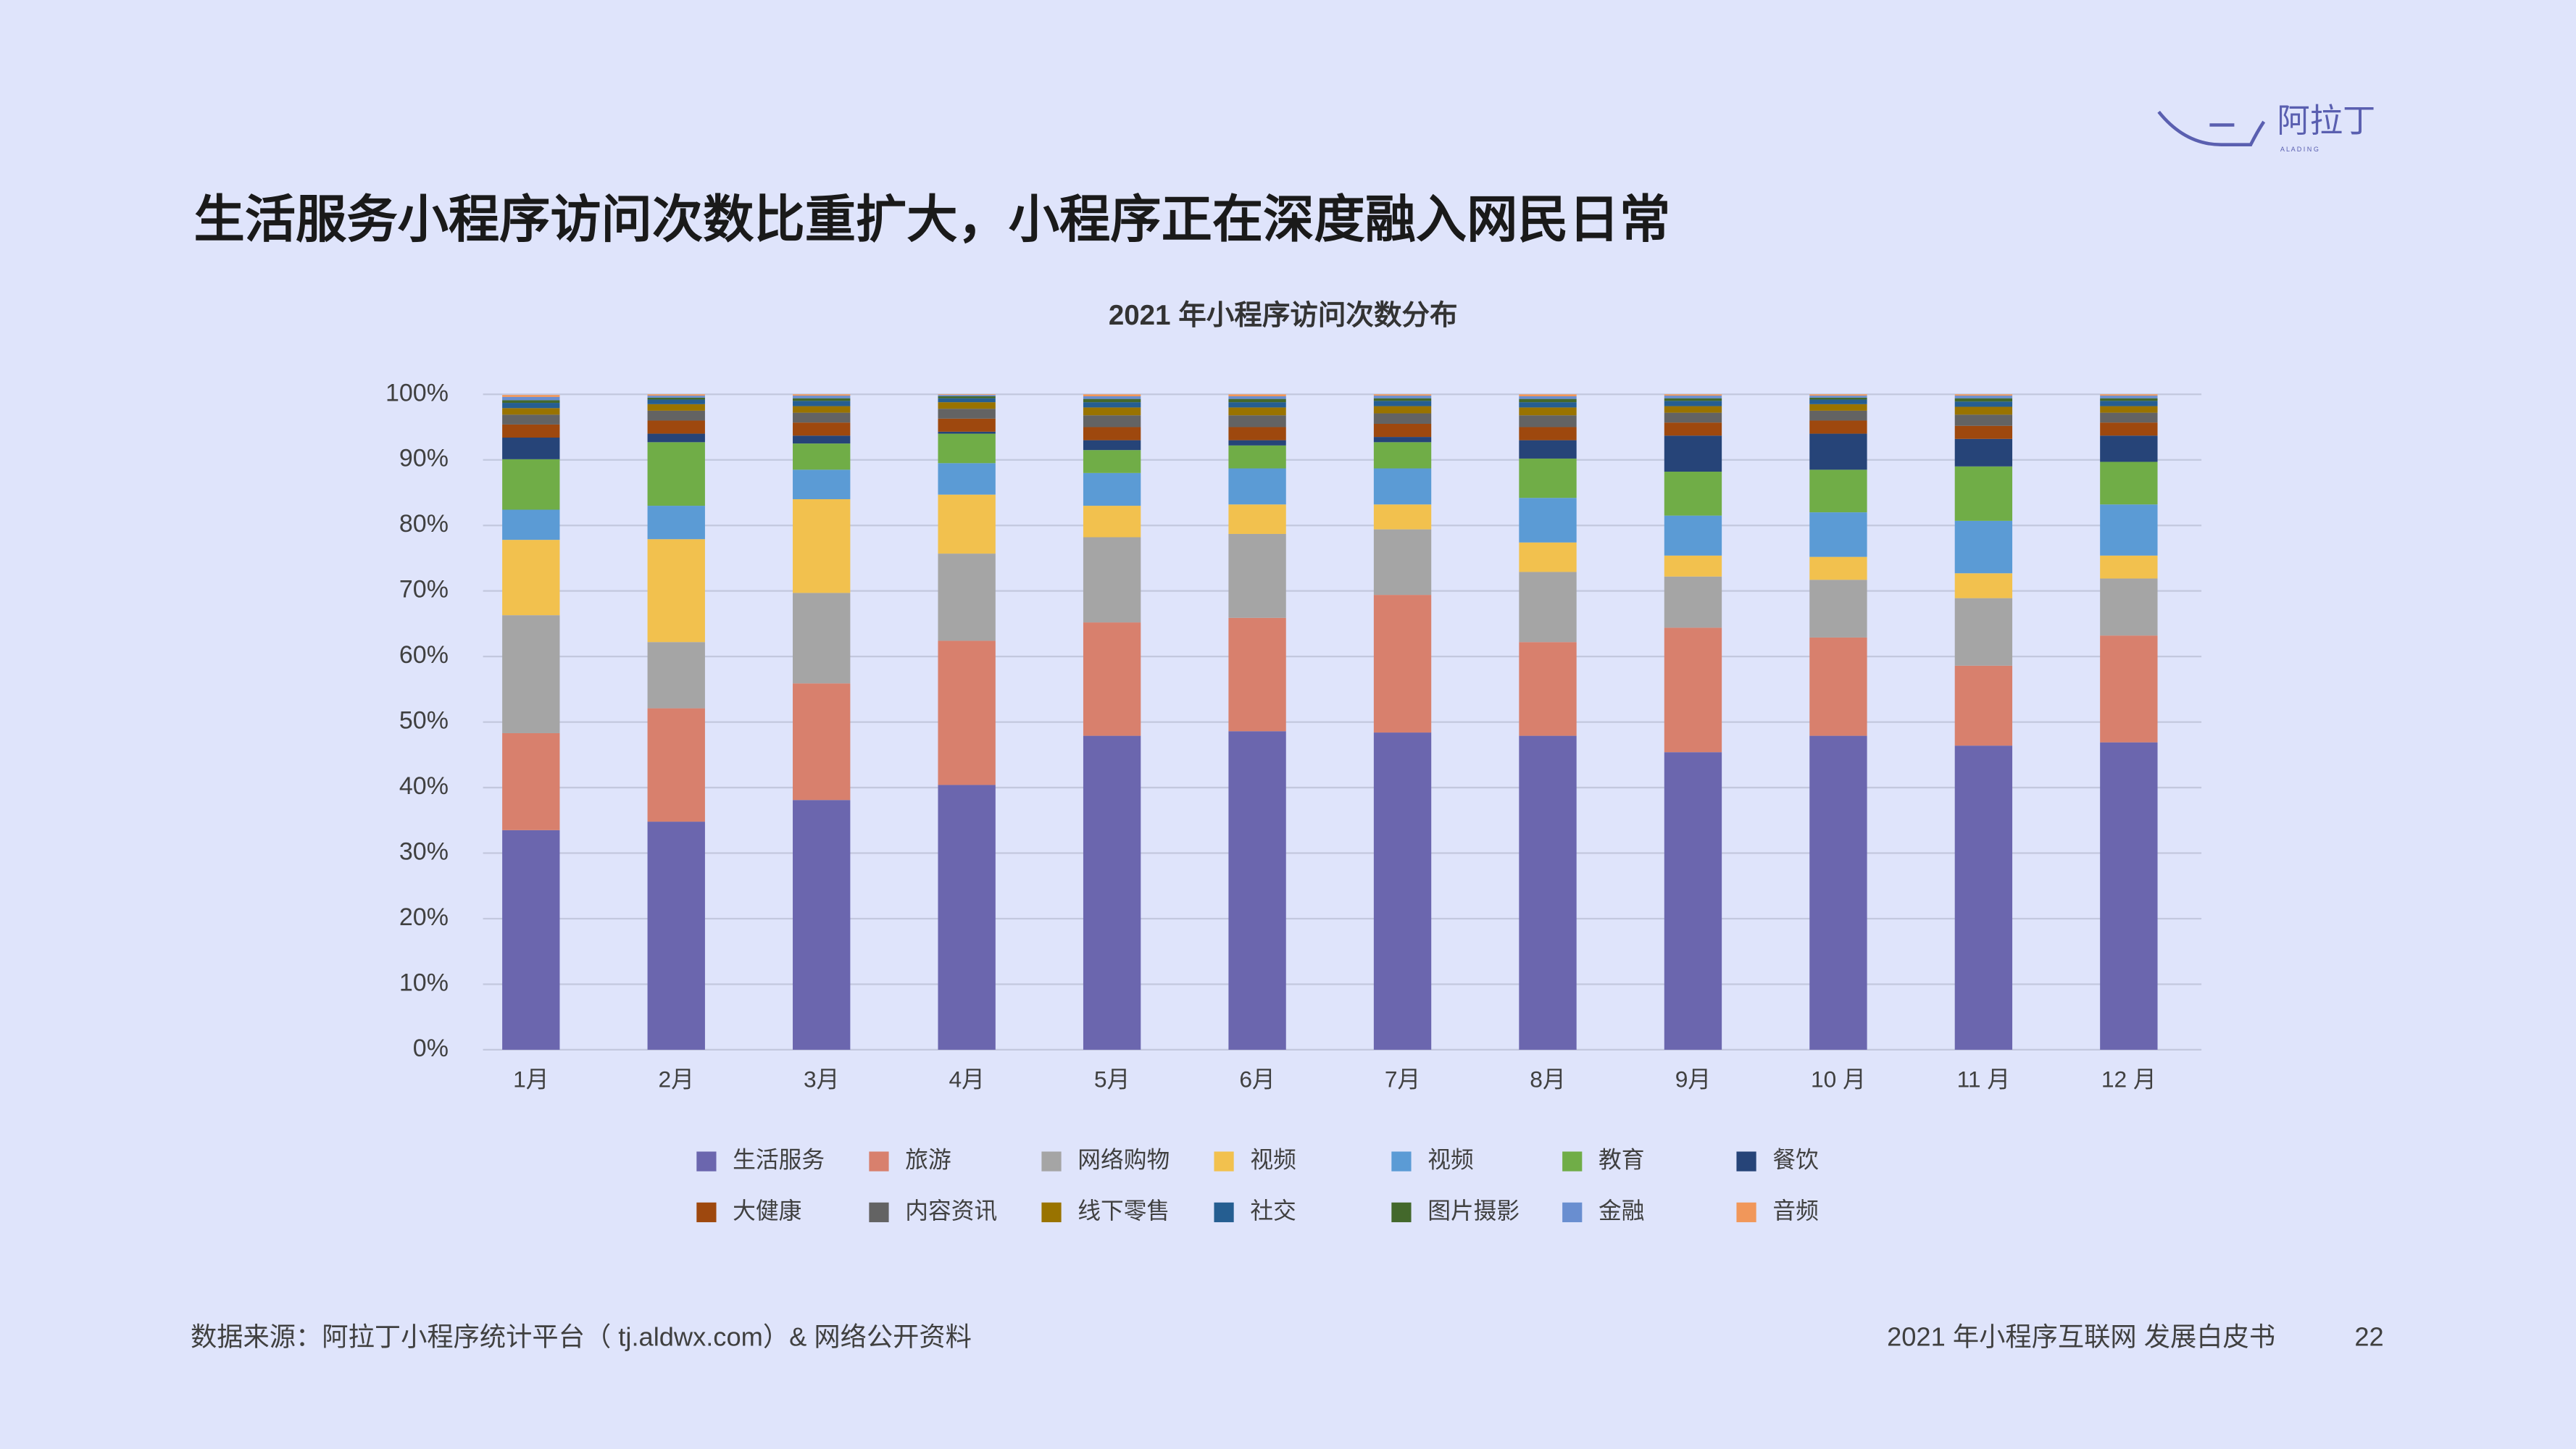  I want to click on x-tick-label: 6月, so click(1257, 1079).